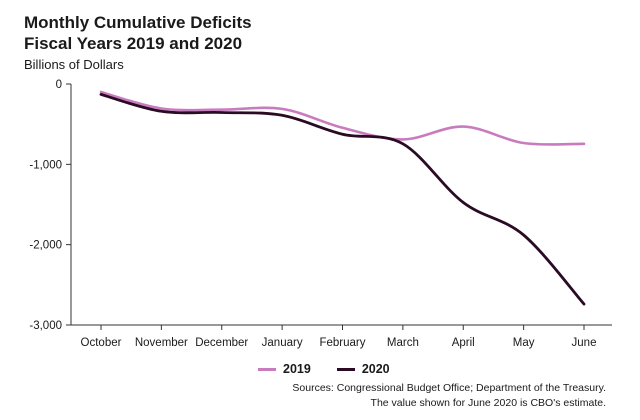 Image resolution: width=640 pixels, height=420 pixels. What do you see at coordinates (59, 85) in the screenshot?
I see `y-tick-label: 0` at bounding box center [59, 85].